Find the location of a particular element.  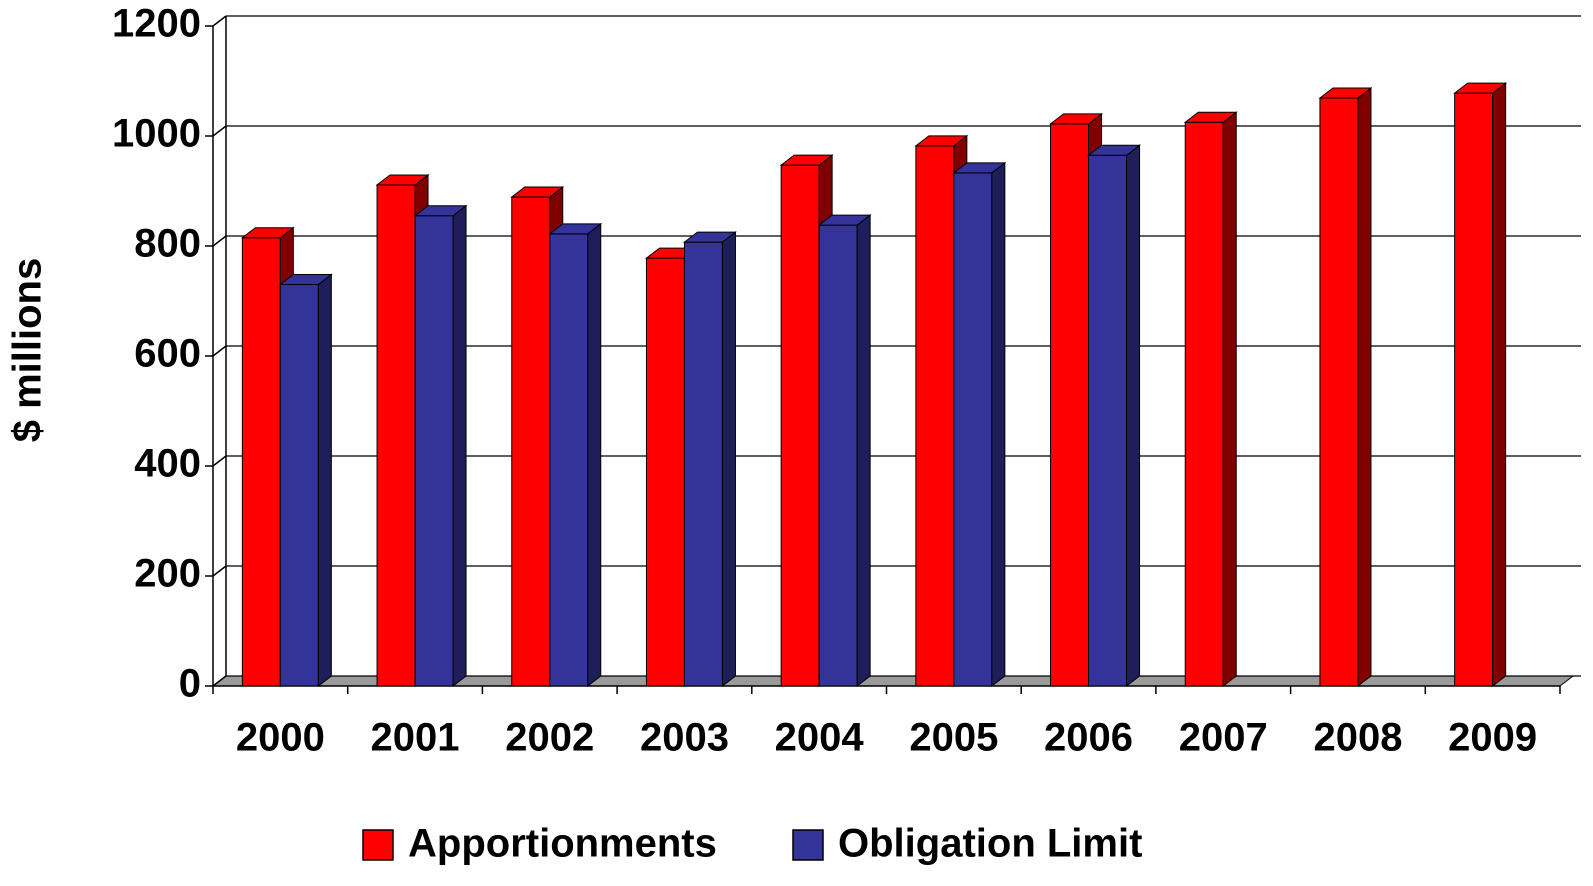

y-tick-label: 200 is located at coordinates (167, 574).